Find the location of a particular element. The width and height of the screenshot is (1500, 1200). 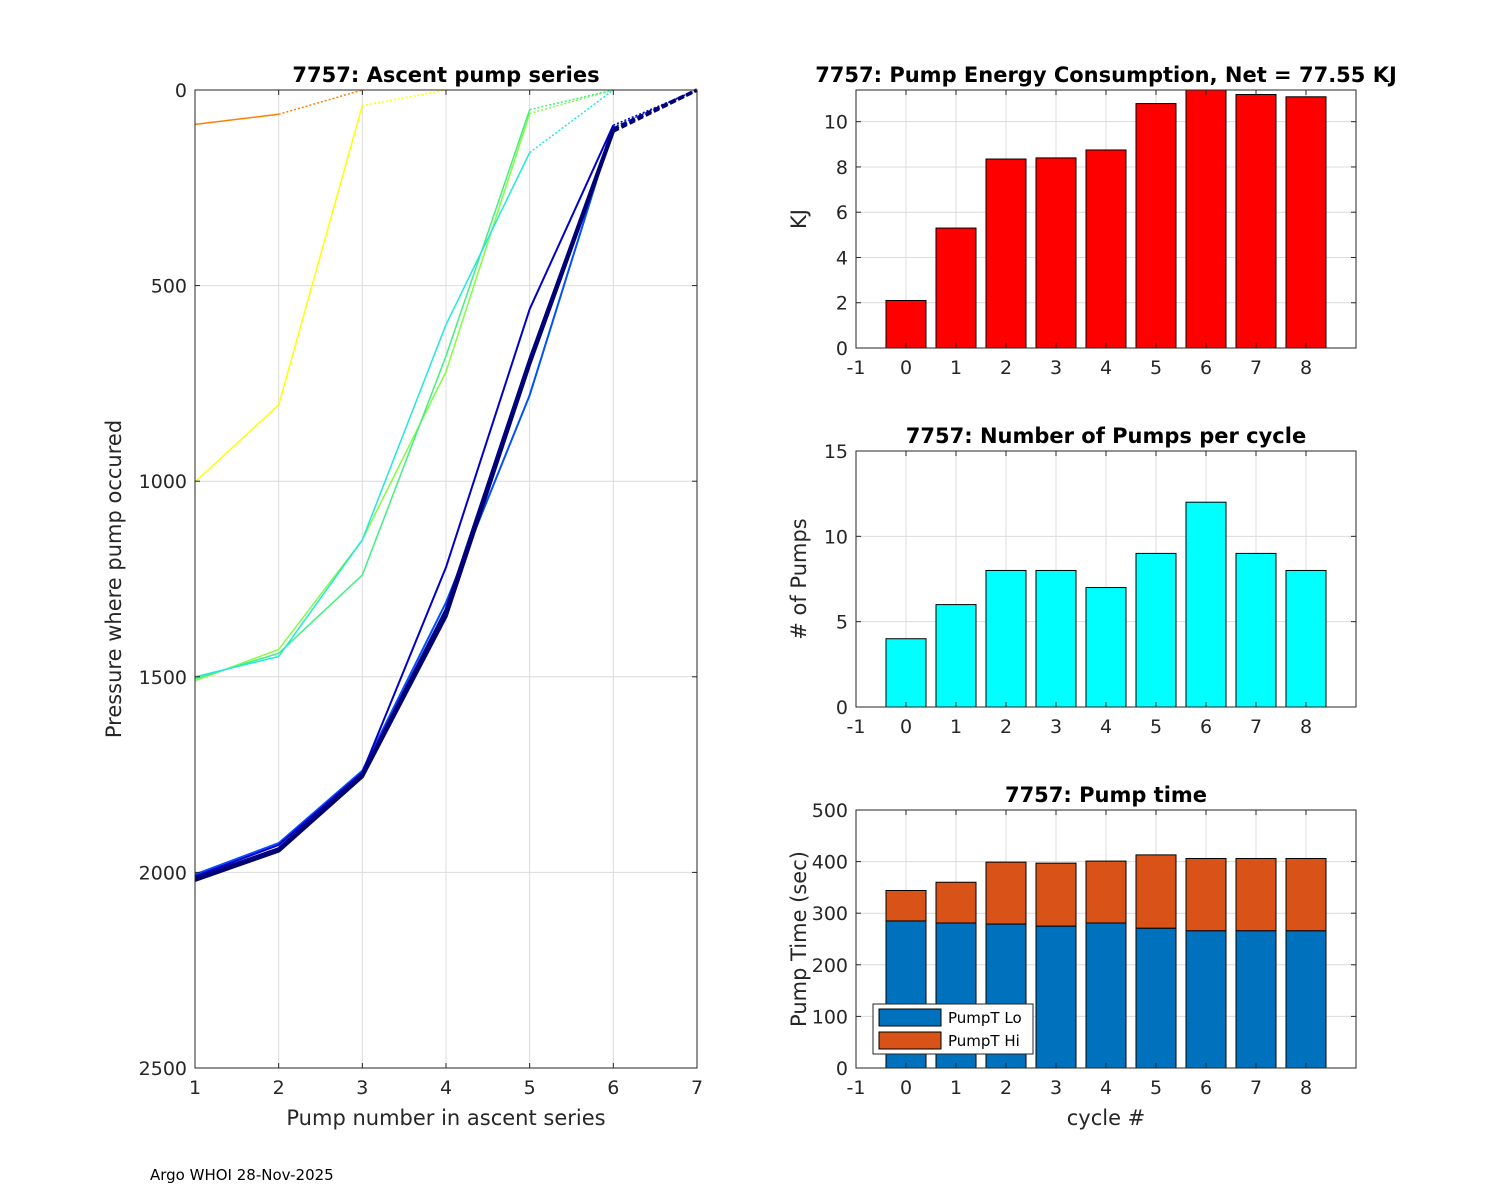

x-axis-label: cycle # is located at coordinates (1106, 1118).